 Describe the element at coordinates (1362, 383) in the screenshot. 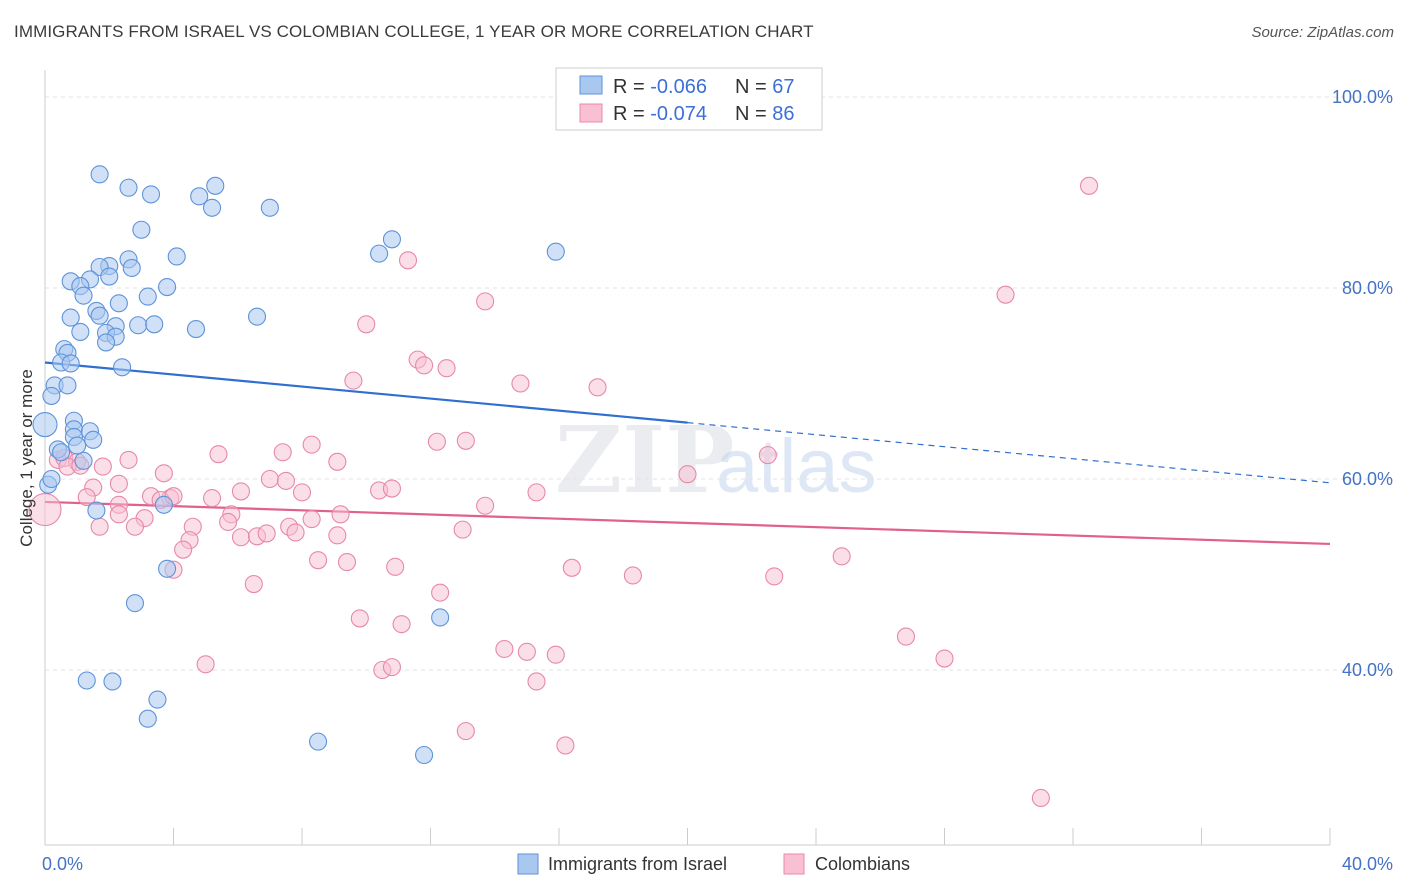

I see `y-tick-labels: 100.0% 80.0% 60.0% 40.0%` at that location.